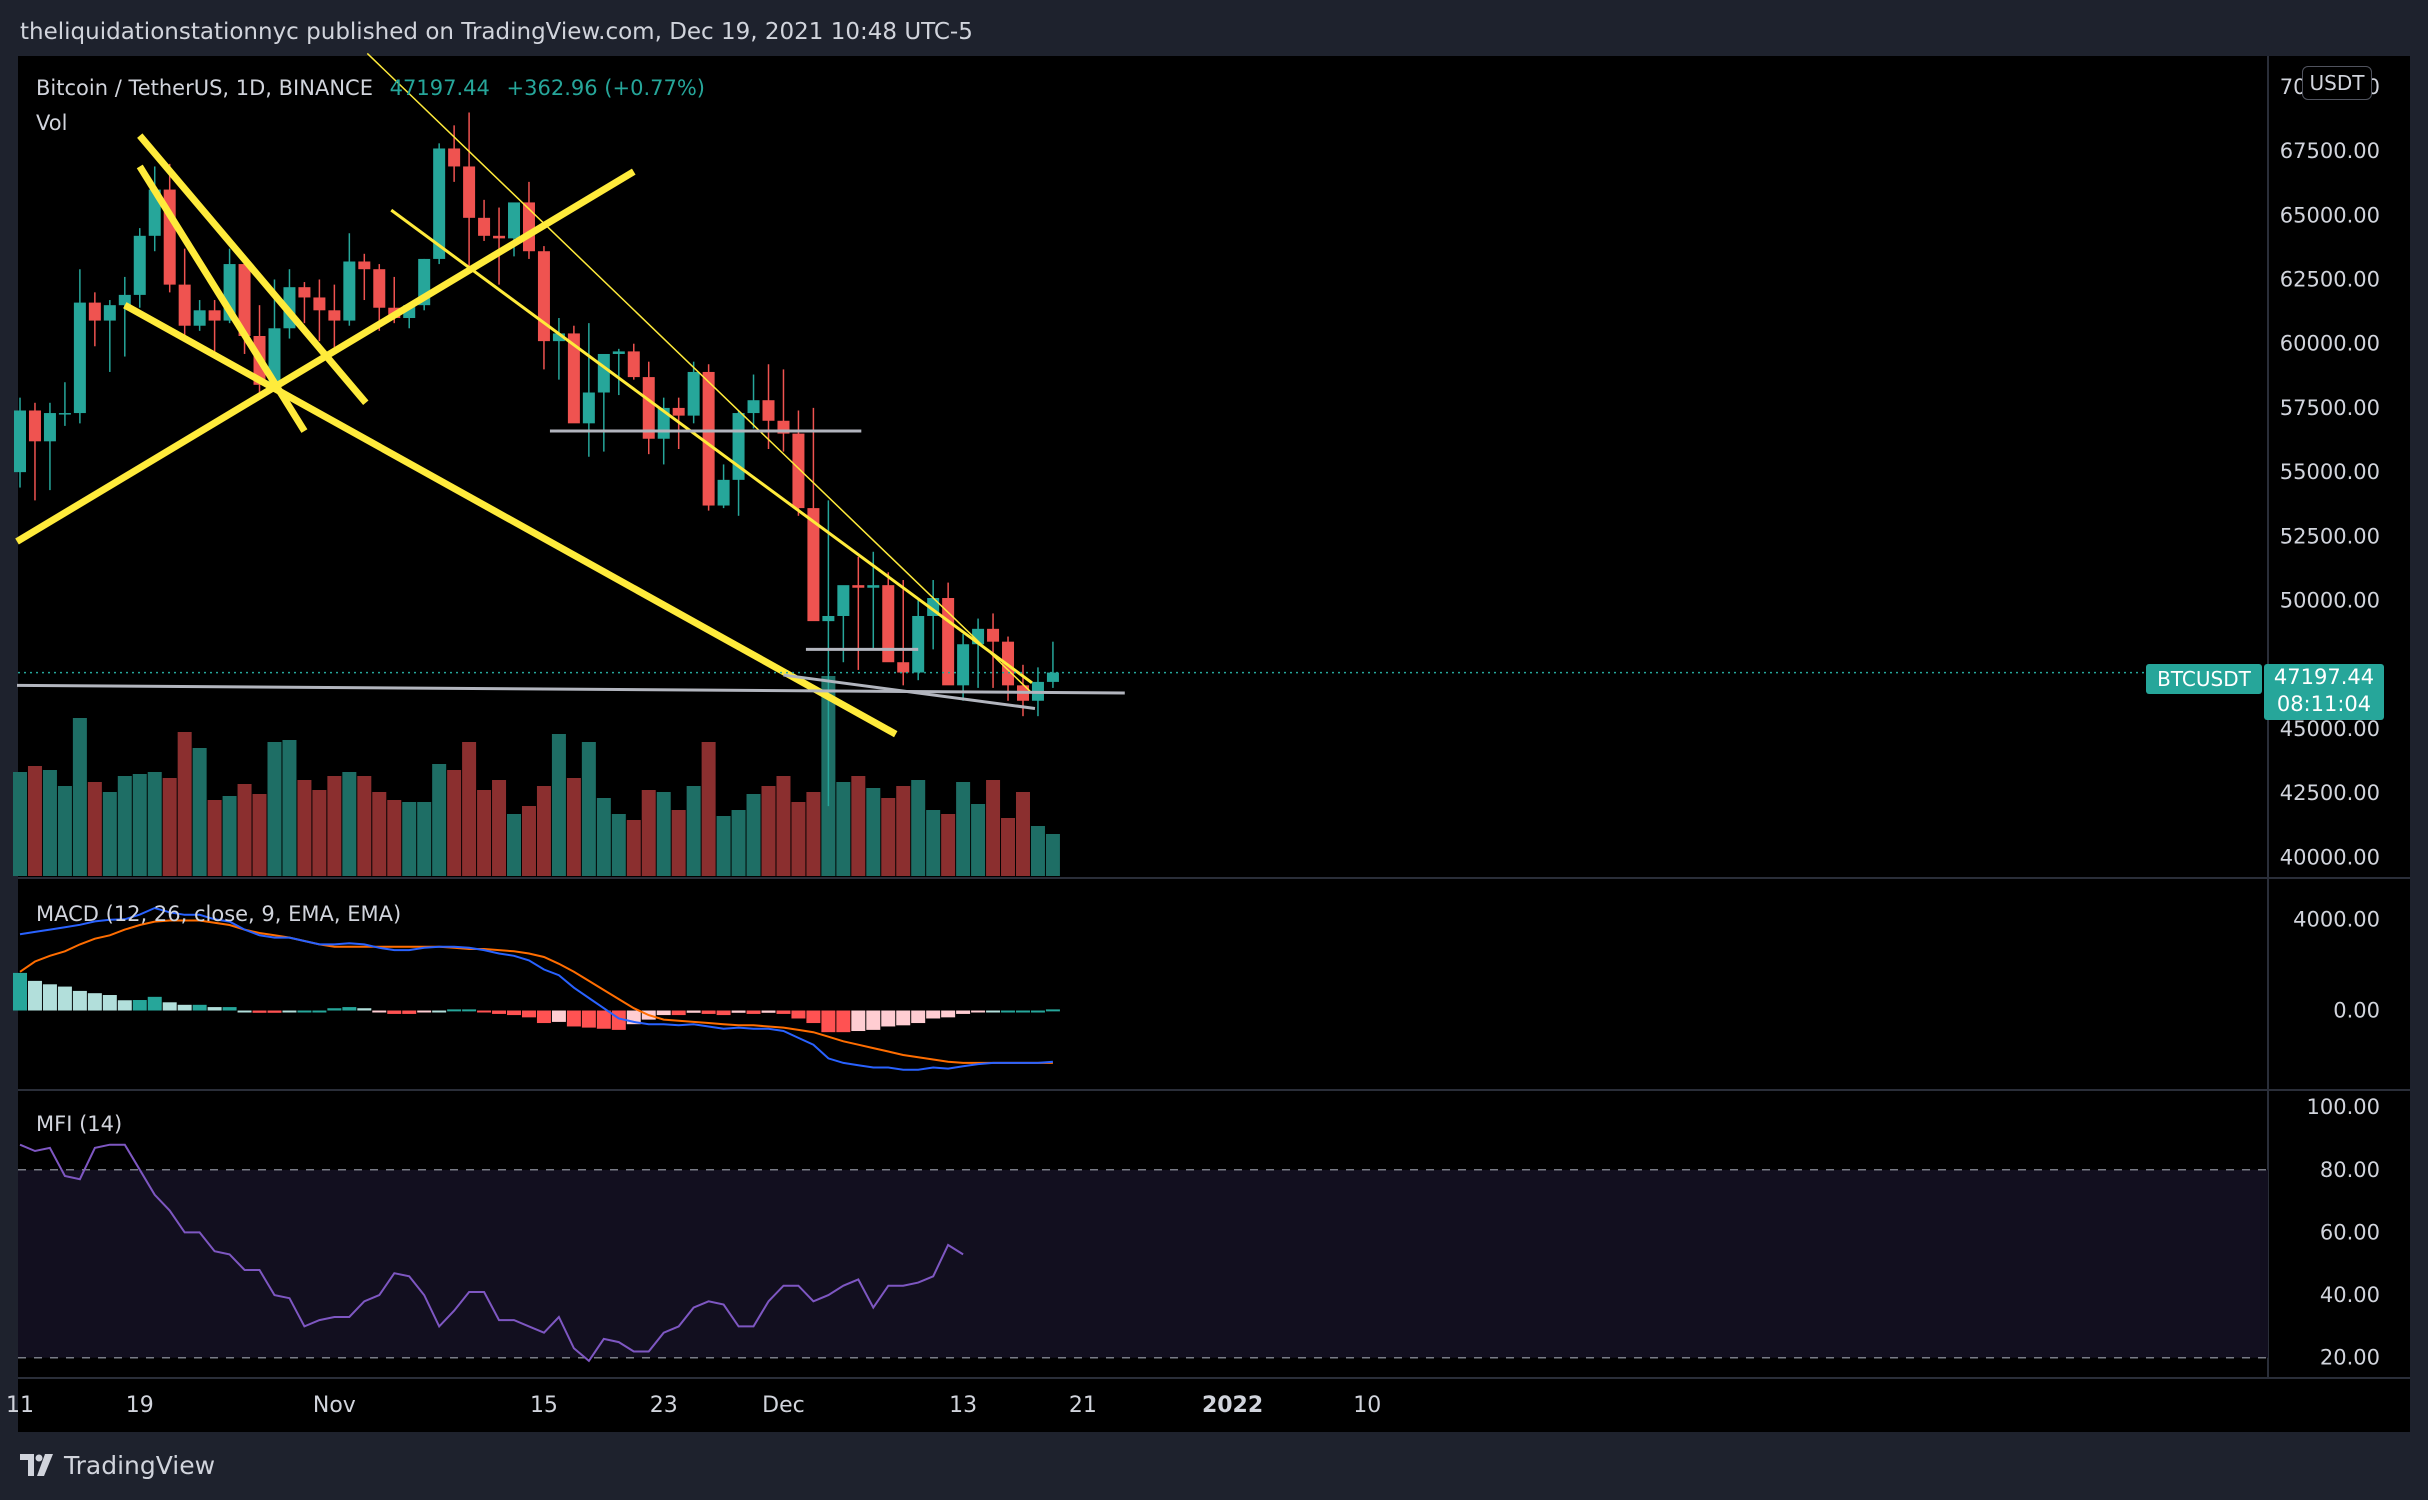 This screenshot has width=2428, height=1500. What do you see at coordinates (2350, 1170) in the screenshot?
I see `mfi-axis-label: 80.00` at bounding box center [2350, 1170].